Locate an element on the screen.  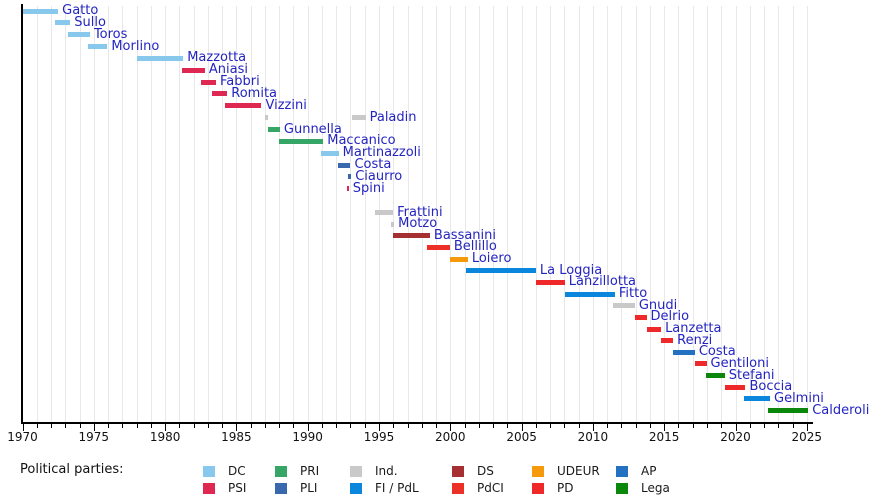
legend-label-pri: PRI is located at coordinates (310, 471).